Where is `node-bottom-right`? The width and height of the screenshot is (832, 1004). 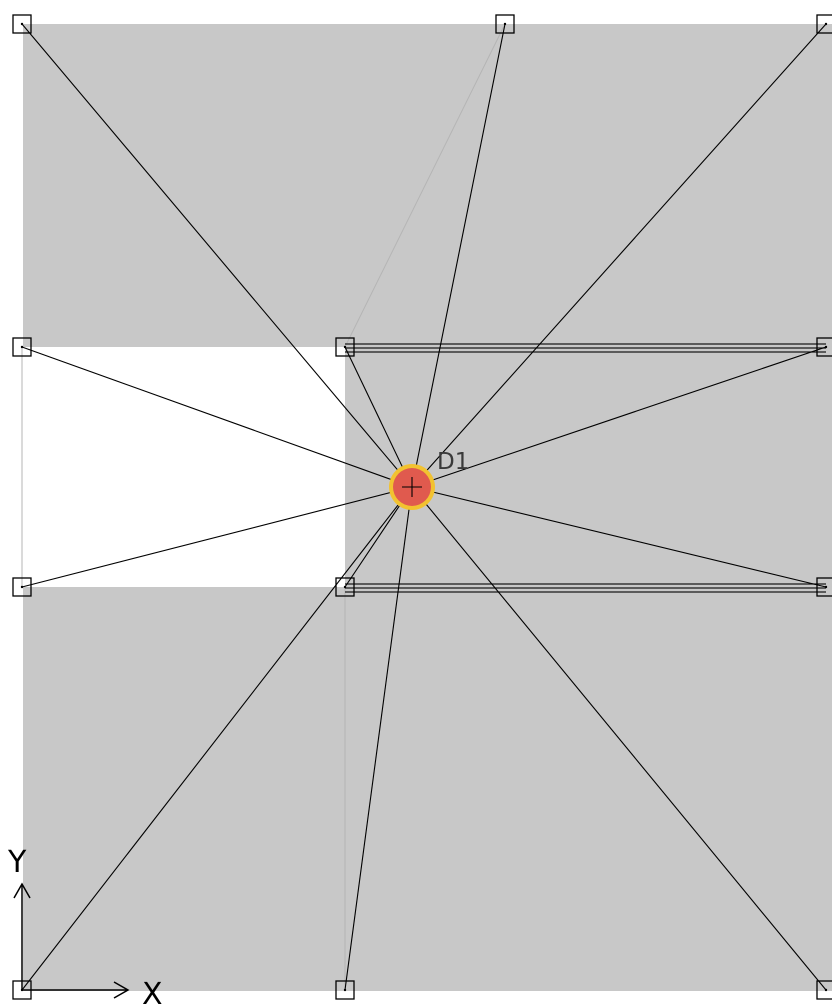 node-bottom-right is located at coordinates (824, 990).